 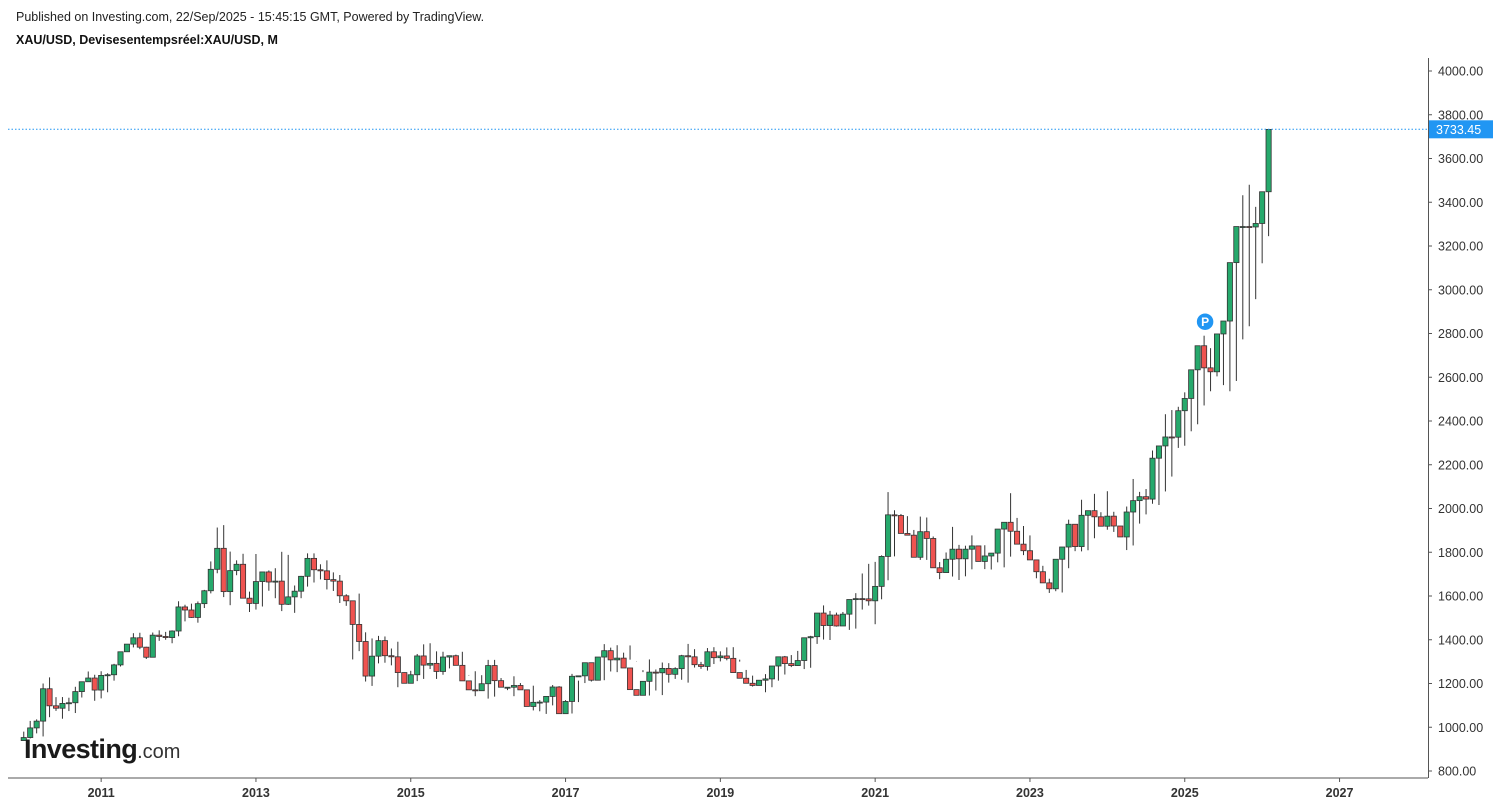 What do you see at coordinates (875, 793) in the screenshot?
I see `x-tick-label: 2021` at bounding box center [875, 793].